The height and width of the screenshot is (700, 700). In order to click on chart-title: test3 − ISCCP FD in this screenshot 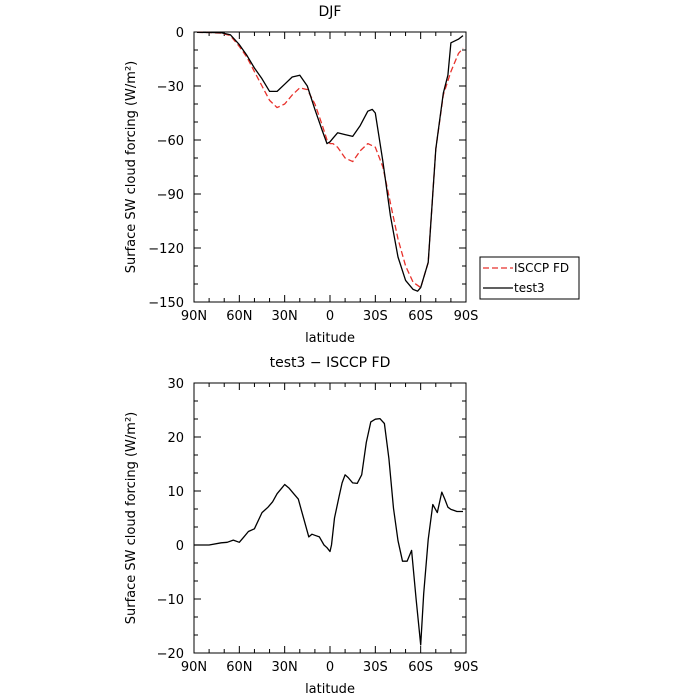, I will do `click(330, 363)`.